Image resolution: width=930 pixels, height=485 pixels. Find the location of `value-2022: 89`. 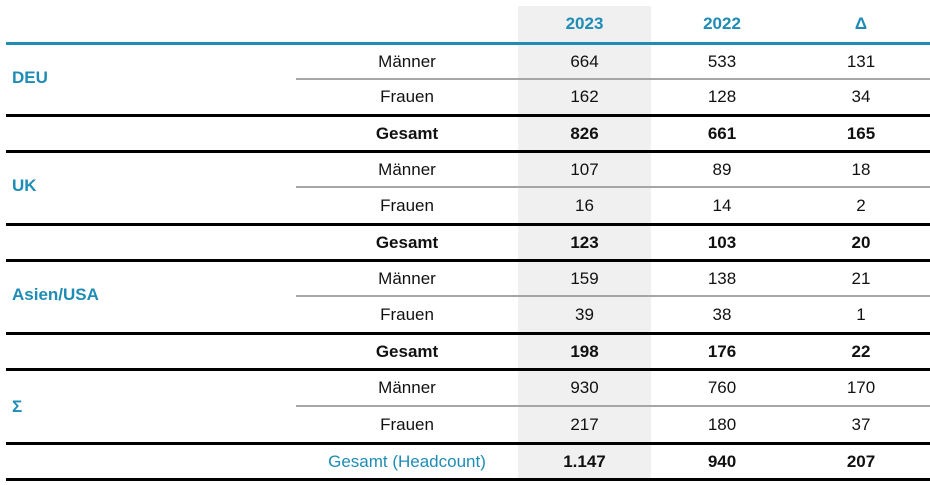

value-2022: 89 is located at coordinates (722, 169).